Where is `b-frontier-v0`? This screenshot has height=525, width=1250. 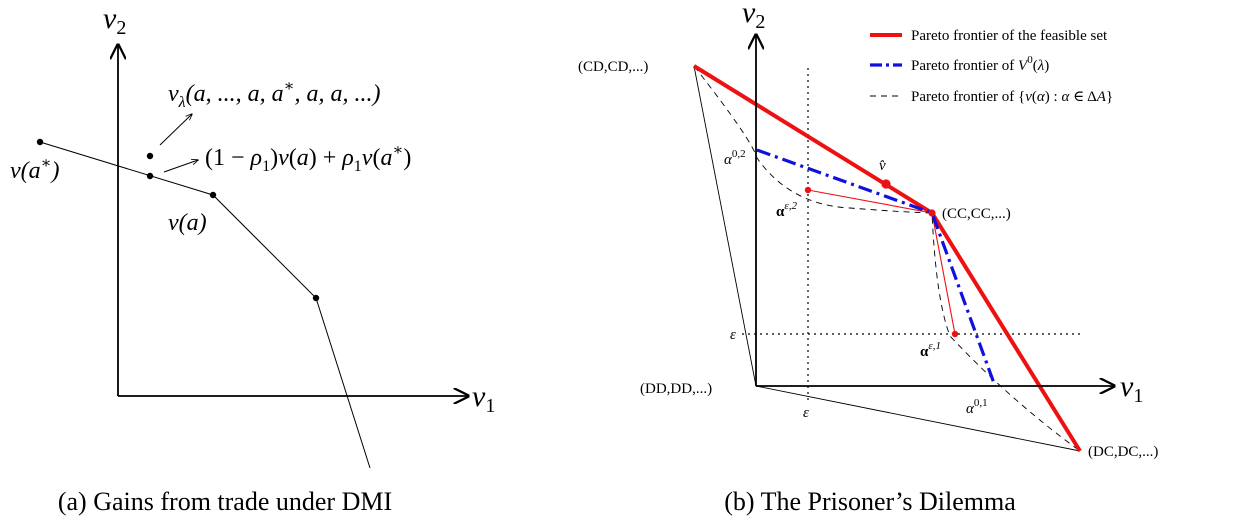 b-frontier-v0 is located at coordinates (876, 267).